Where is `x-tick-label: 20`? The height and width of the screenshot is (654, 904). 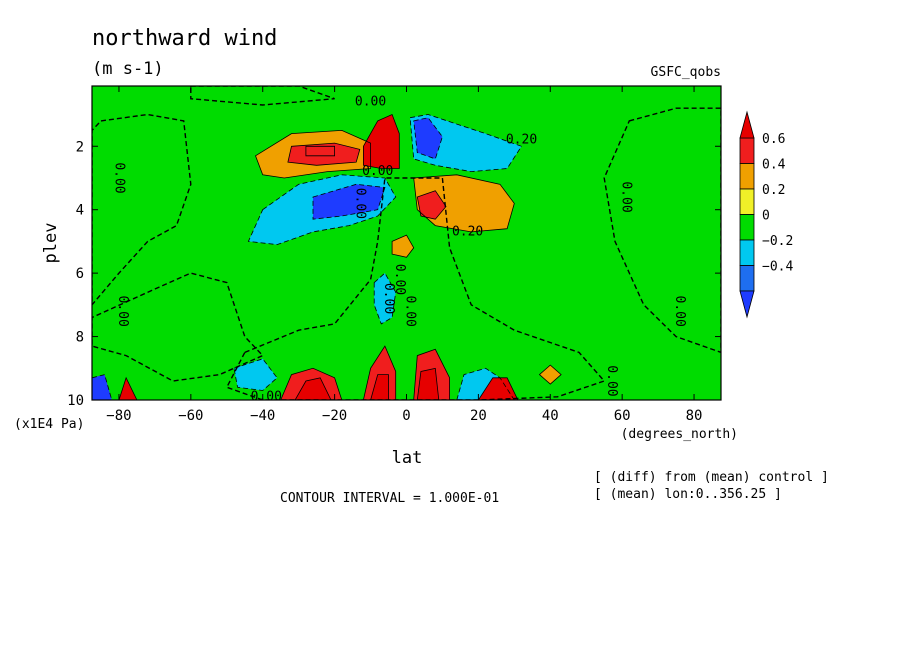
x-tick-label: 20 is located at coordinates (478, 416).